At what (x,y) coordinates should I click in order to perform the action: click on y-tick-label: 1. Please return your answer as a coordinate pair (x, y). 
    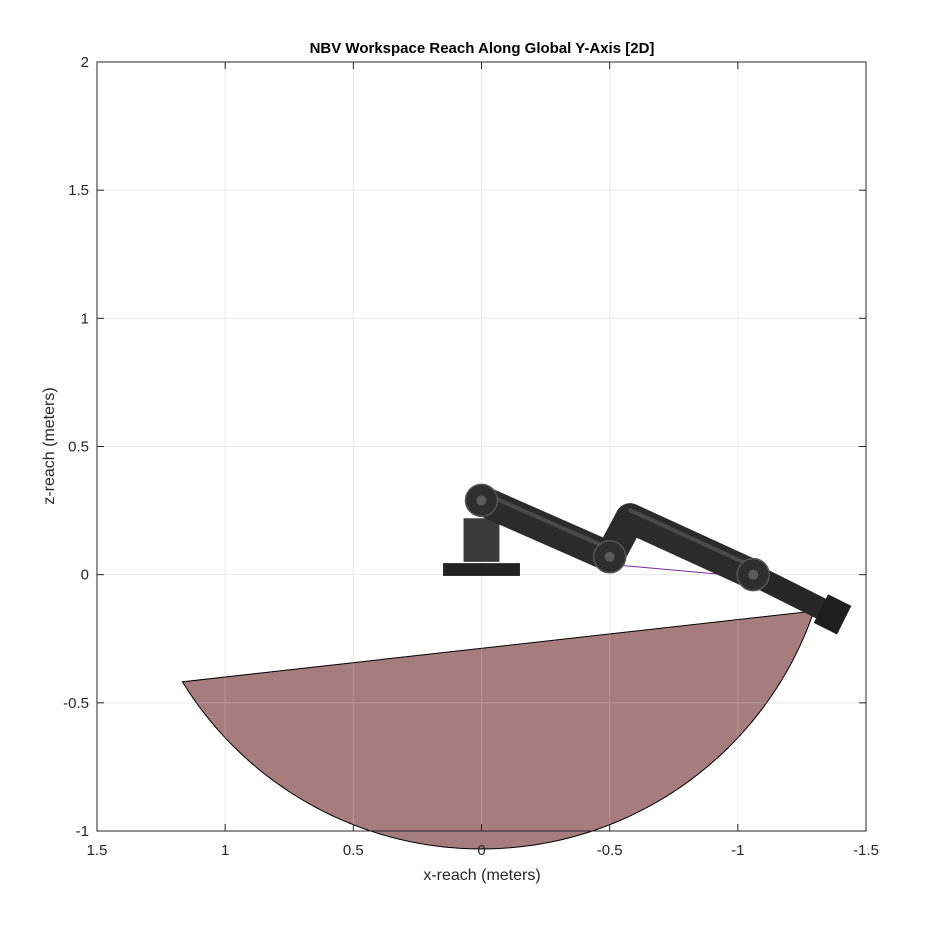
    Looking at the image, I should click on (85, 318).